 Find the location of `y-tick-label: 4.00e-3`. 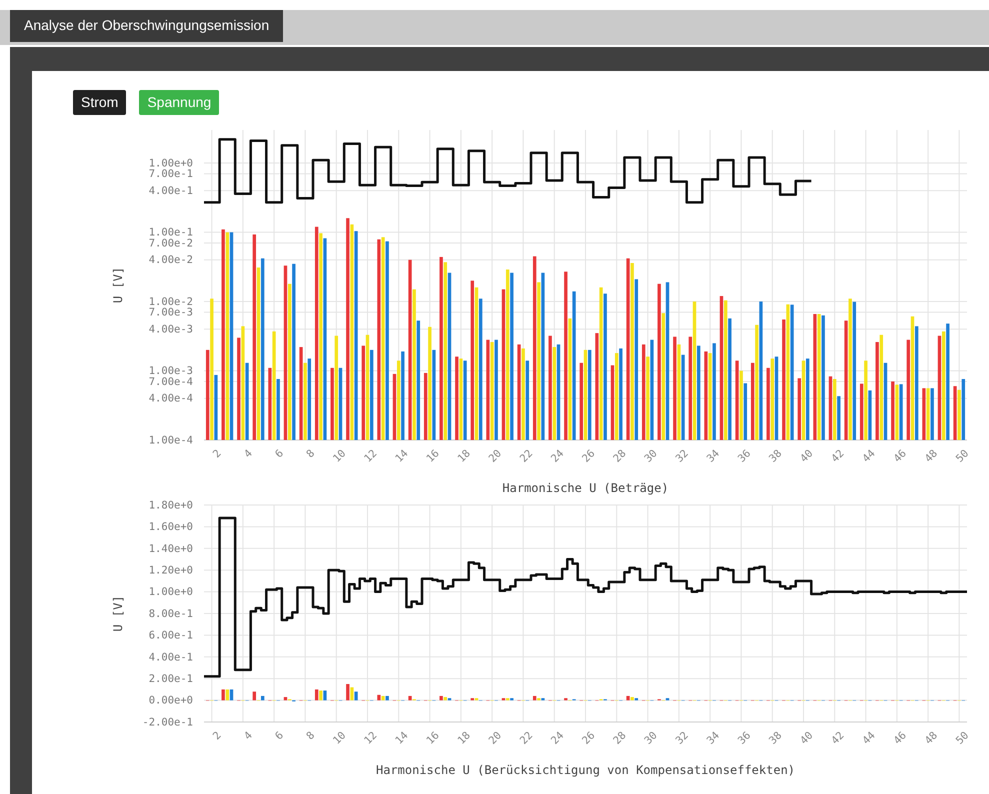

y-tick-label: 4.00e-3 is located at coordinates (170, 329).